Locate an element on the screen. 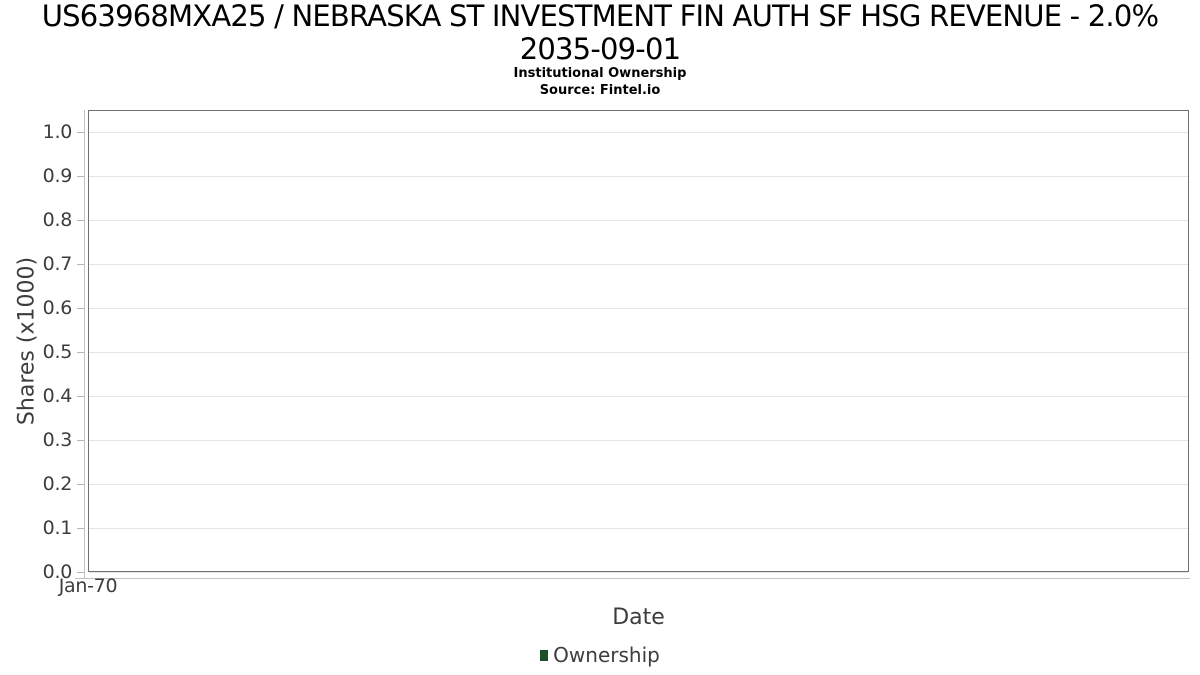  y-tick-label: 0.5 is located at coordinates (57, 352).